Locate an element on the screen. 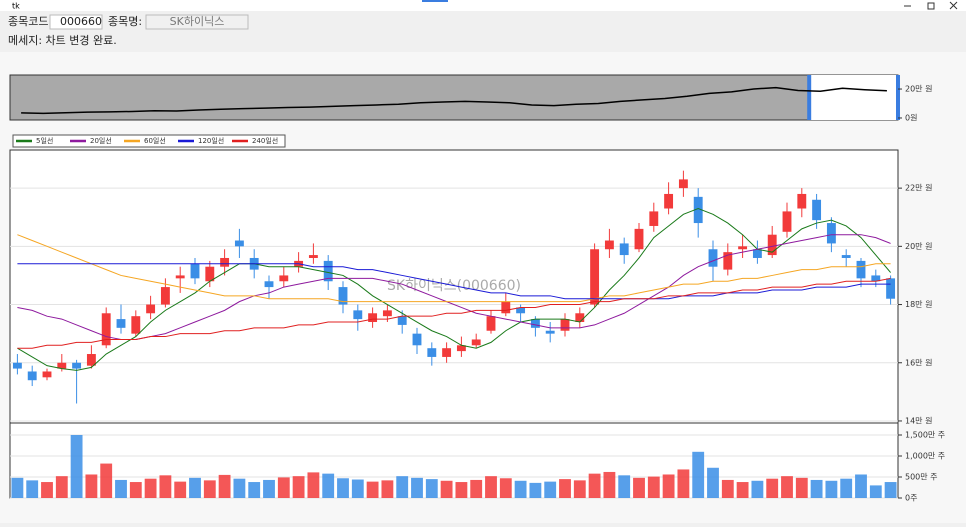 This screenshot has height=527, width=966. legend-label: 20일선 is located at coordinates (101, 140).